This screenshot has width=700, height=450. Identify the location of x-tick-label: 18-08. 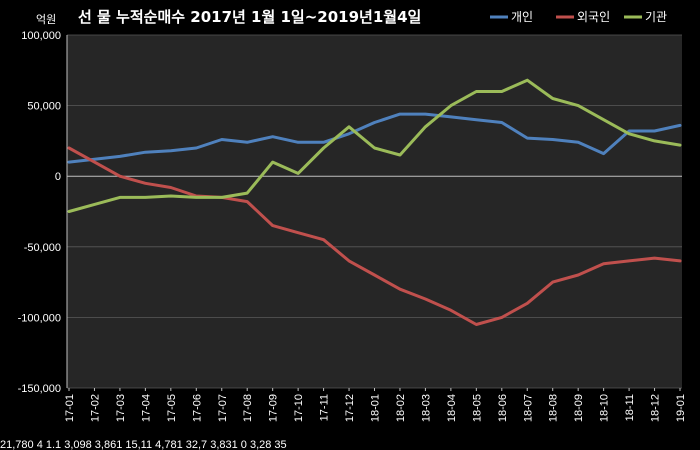
(554, 408).